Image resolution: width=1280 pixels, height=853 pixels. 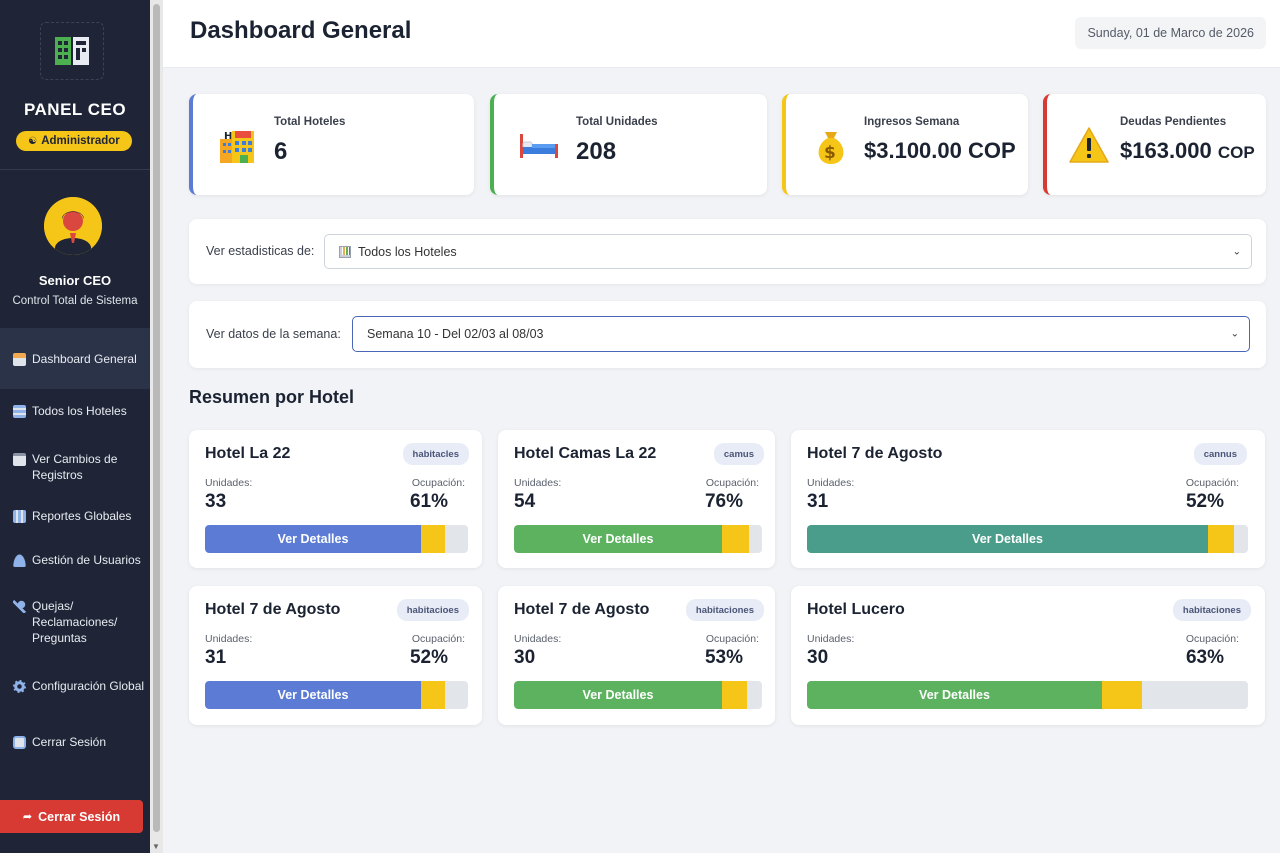 I want to click on logout-button: ➦ Cerrar Sesión, so click(x=71, y=816).